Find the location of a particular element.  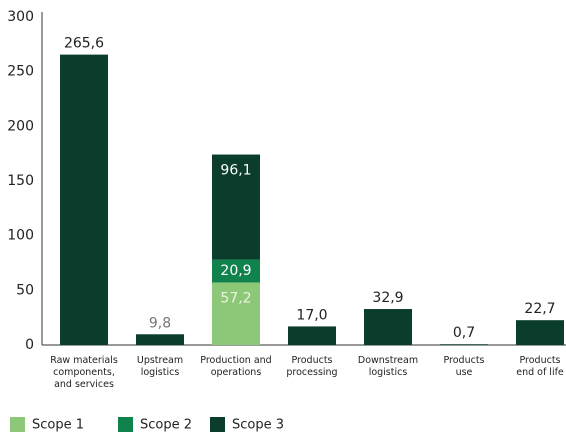

data-label: 265,6 is located at coordinates (84, 44).